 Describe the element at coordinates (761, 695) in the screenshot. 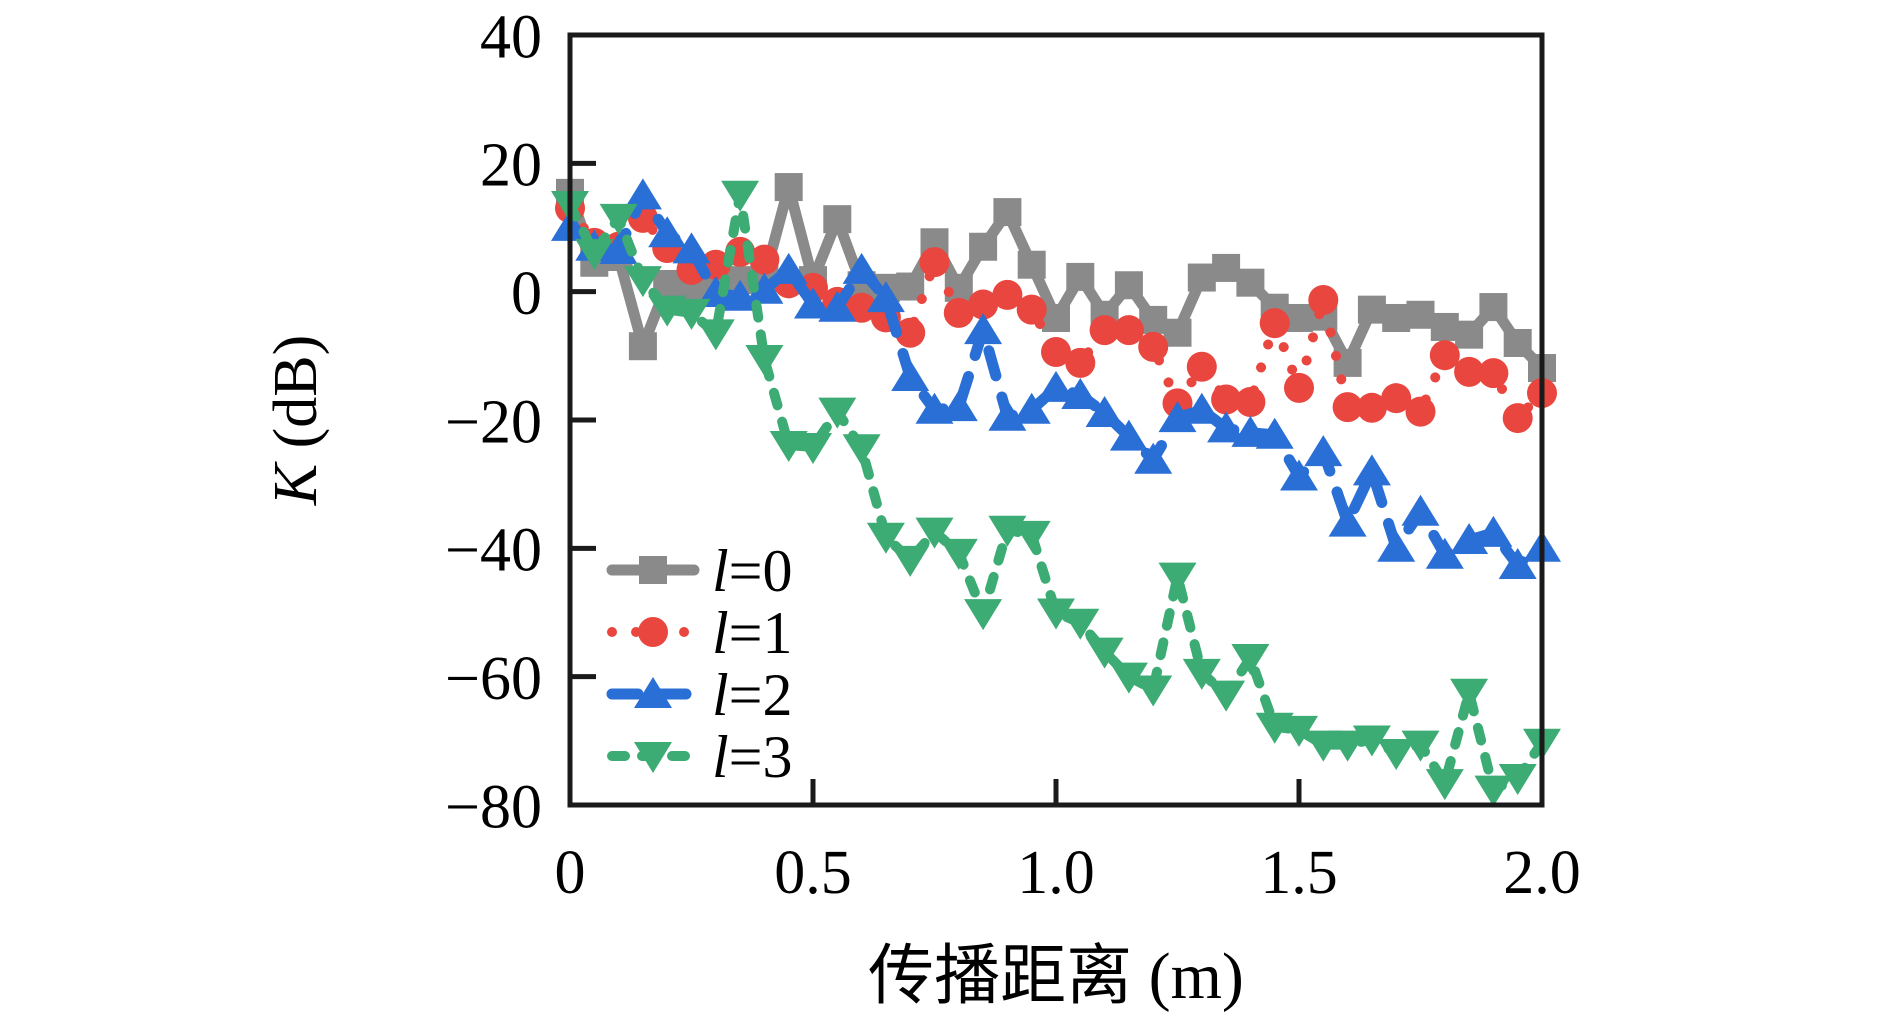

I see `legend-label-value: =2` at that location.